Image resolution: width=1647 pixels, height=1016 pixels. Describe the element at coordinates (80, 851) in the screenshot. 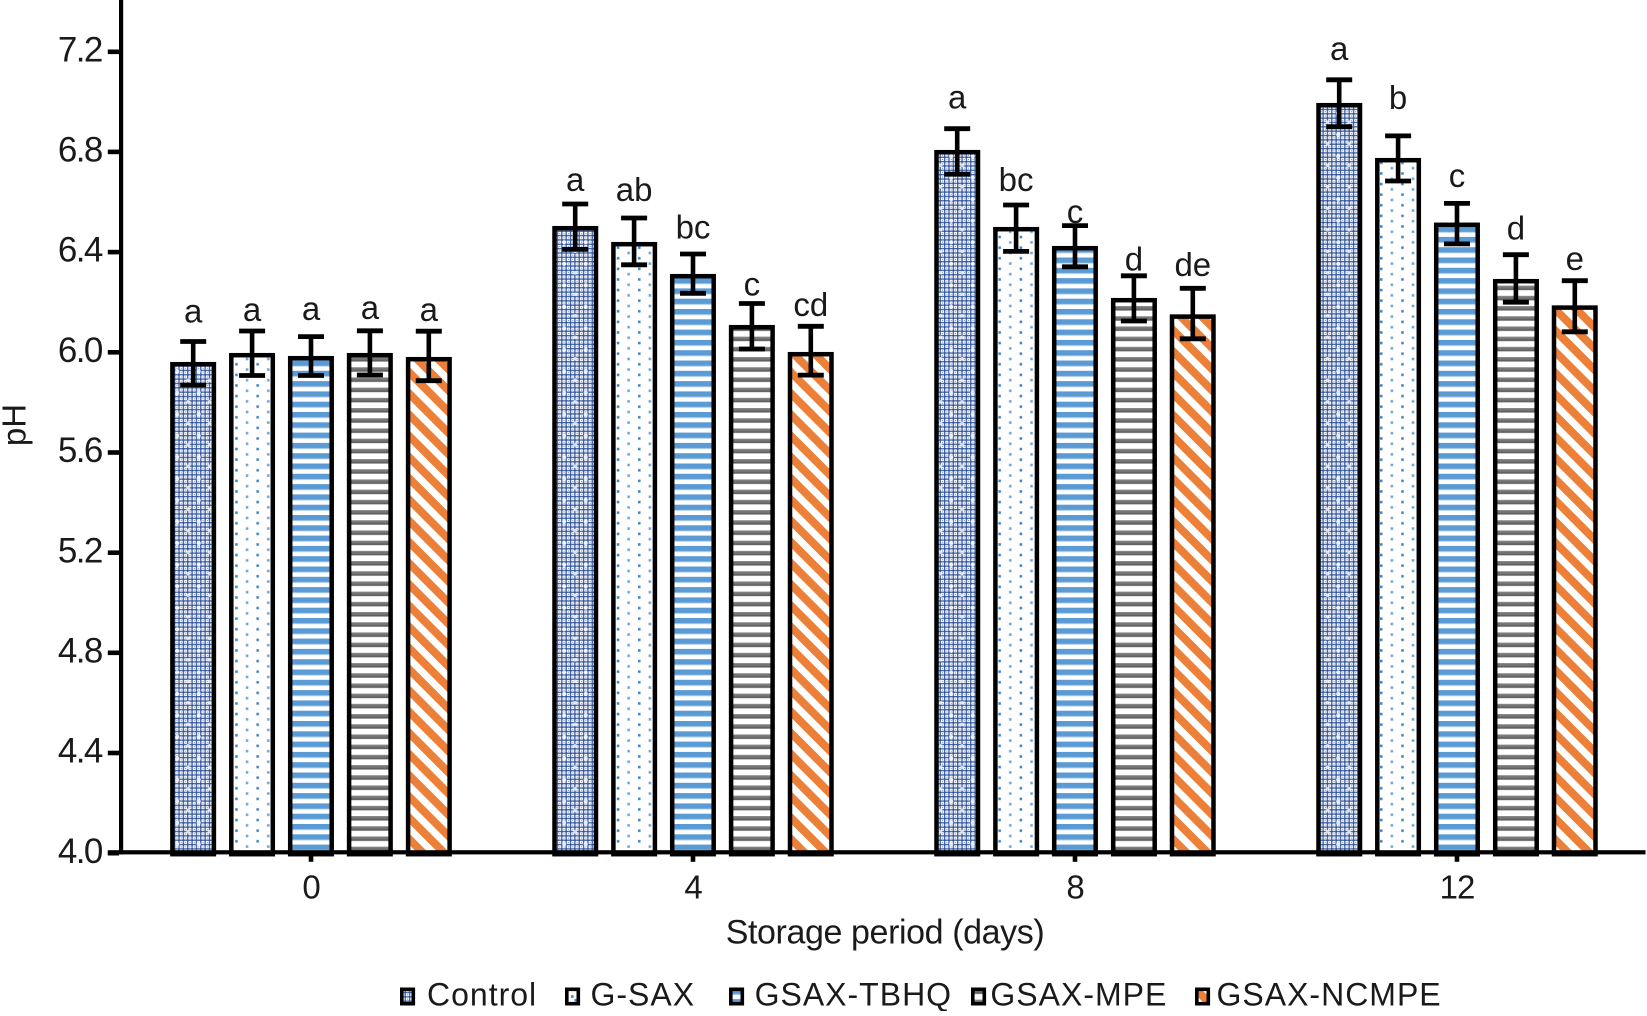

I see `svg-text: 4.0` at that location.